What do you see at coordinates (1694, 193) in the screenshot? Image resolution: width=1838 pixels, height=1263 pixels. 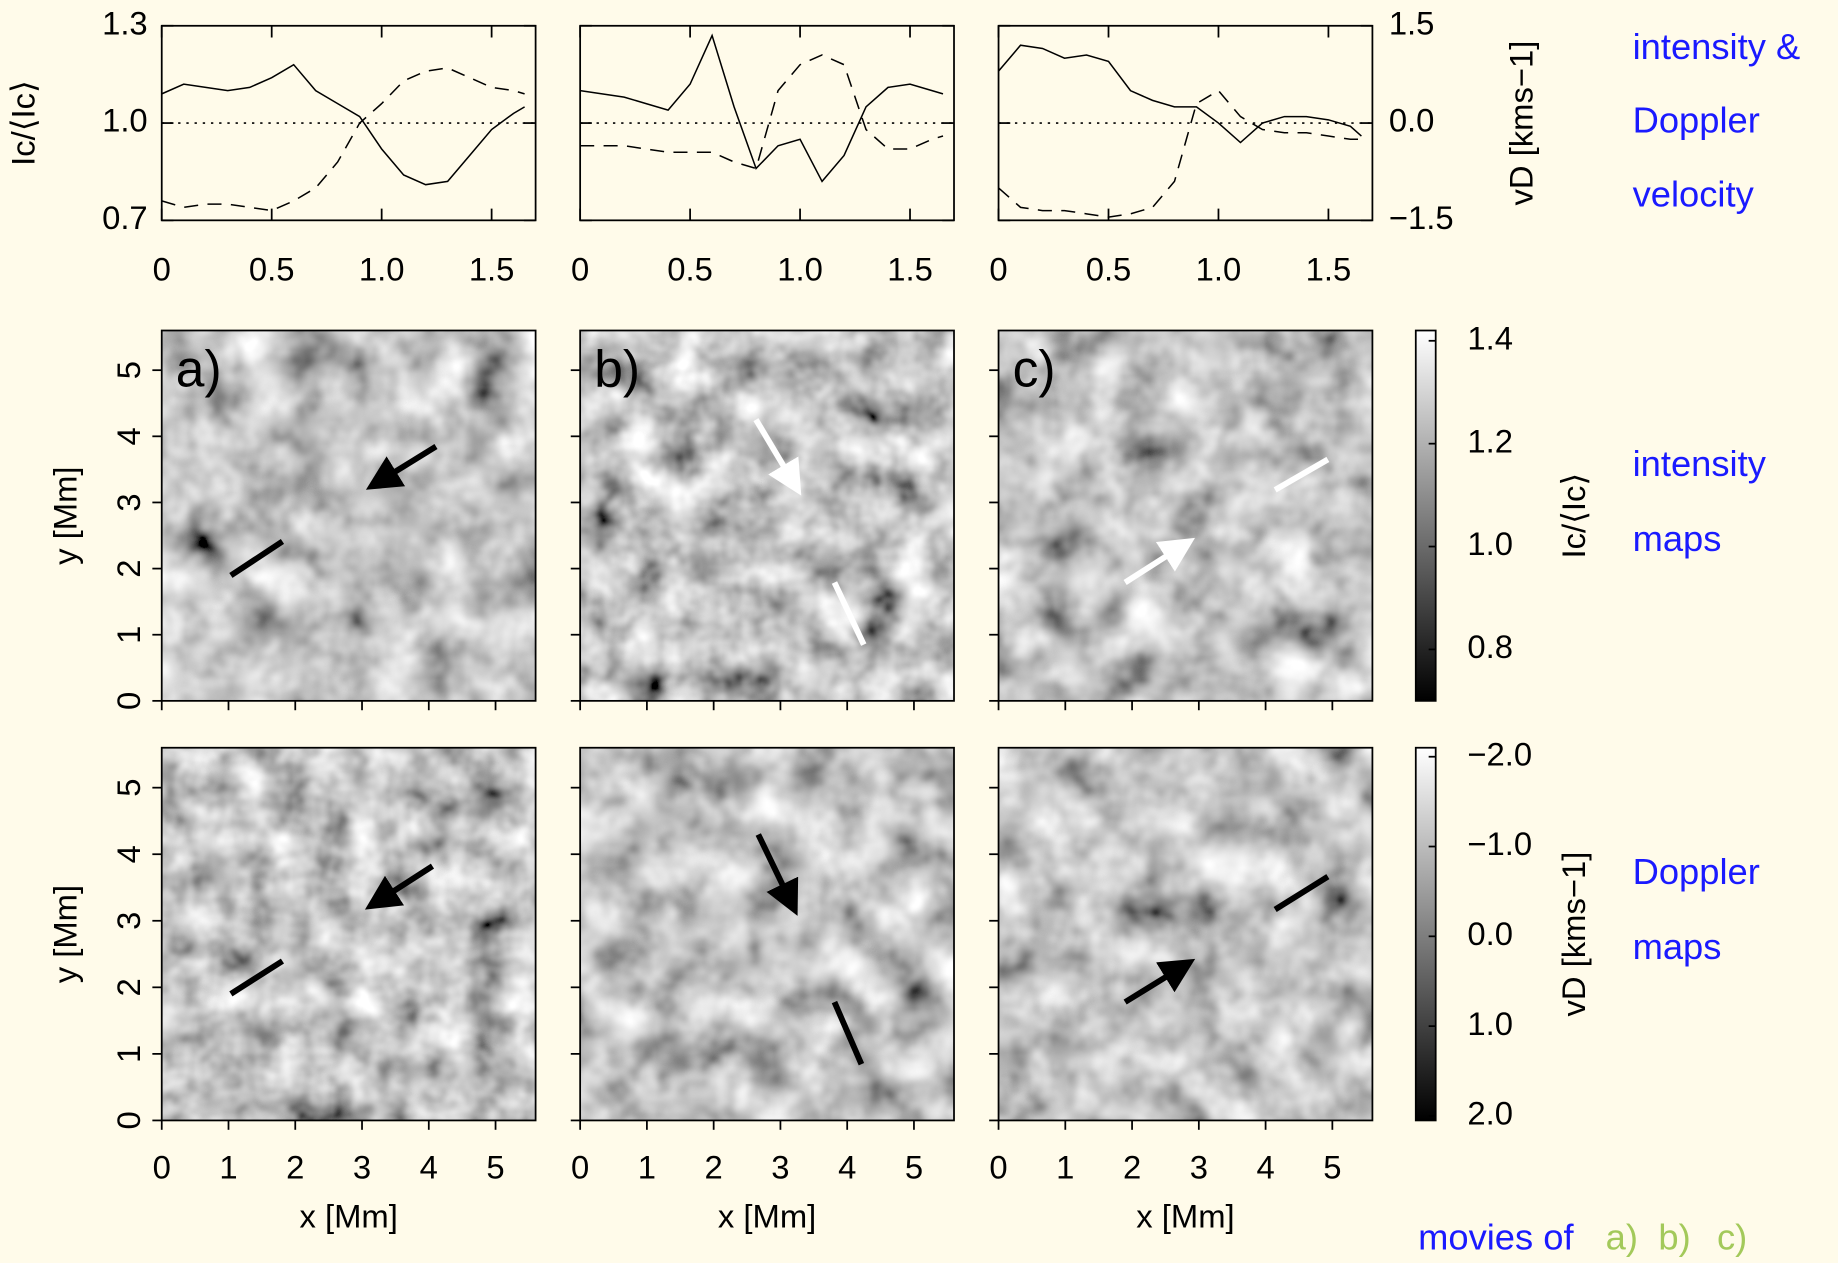 I see `side-label: velocity` at bounding box center [1694, 193].